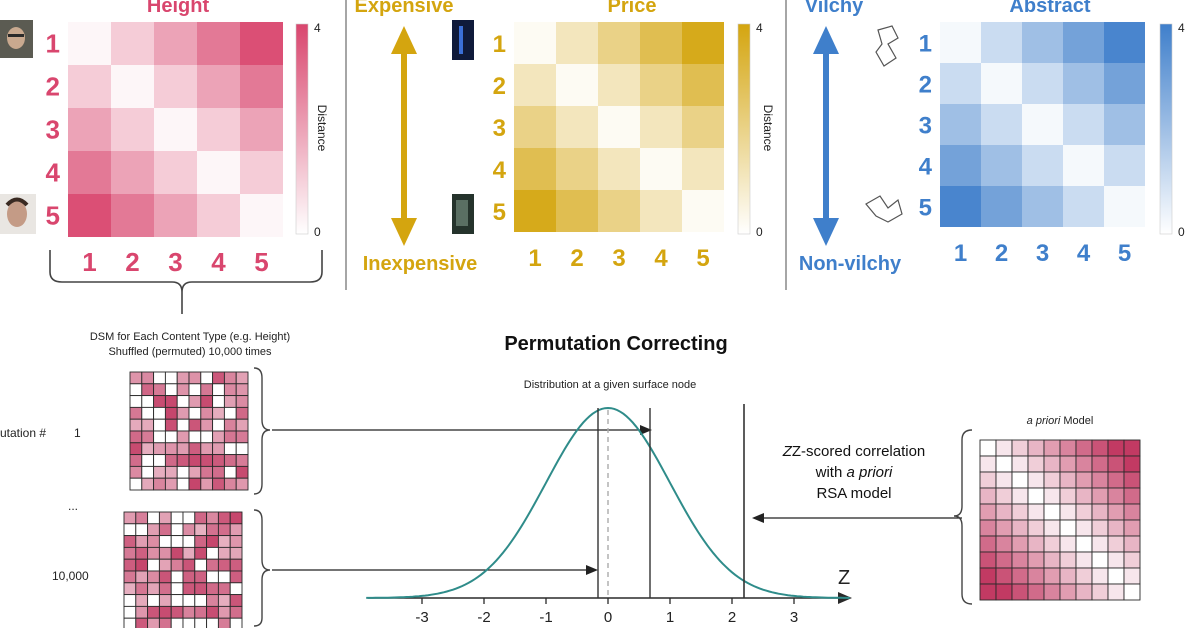 The image size is (1196, 628). Describe the element at coordinates (70, 576) in the screenshot. I see `permutation-last: 10,000` at that location.